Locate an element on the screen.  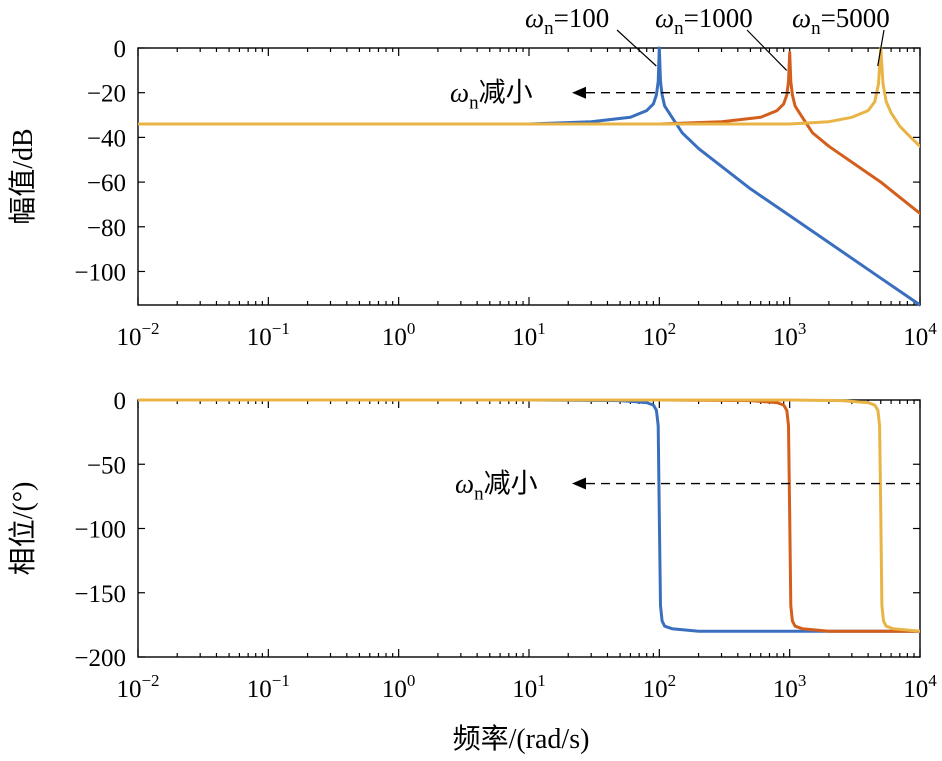
y-tick-label: −150 is located at coordinates (100, 594).